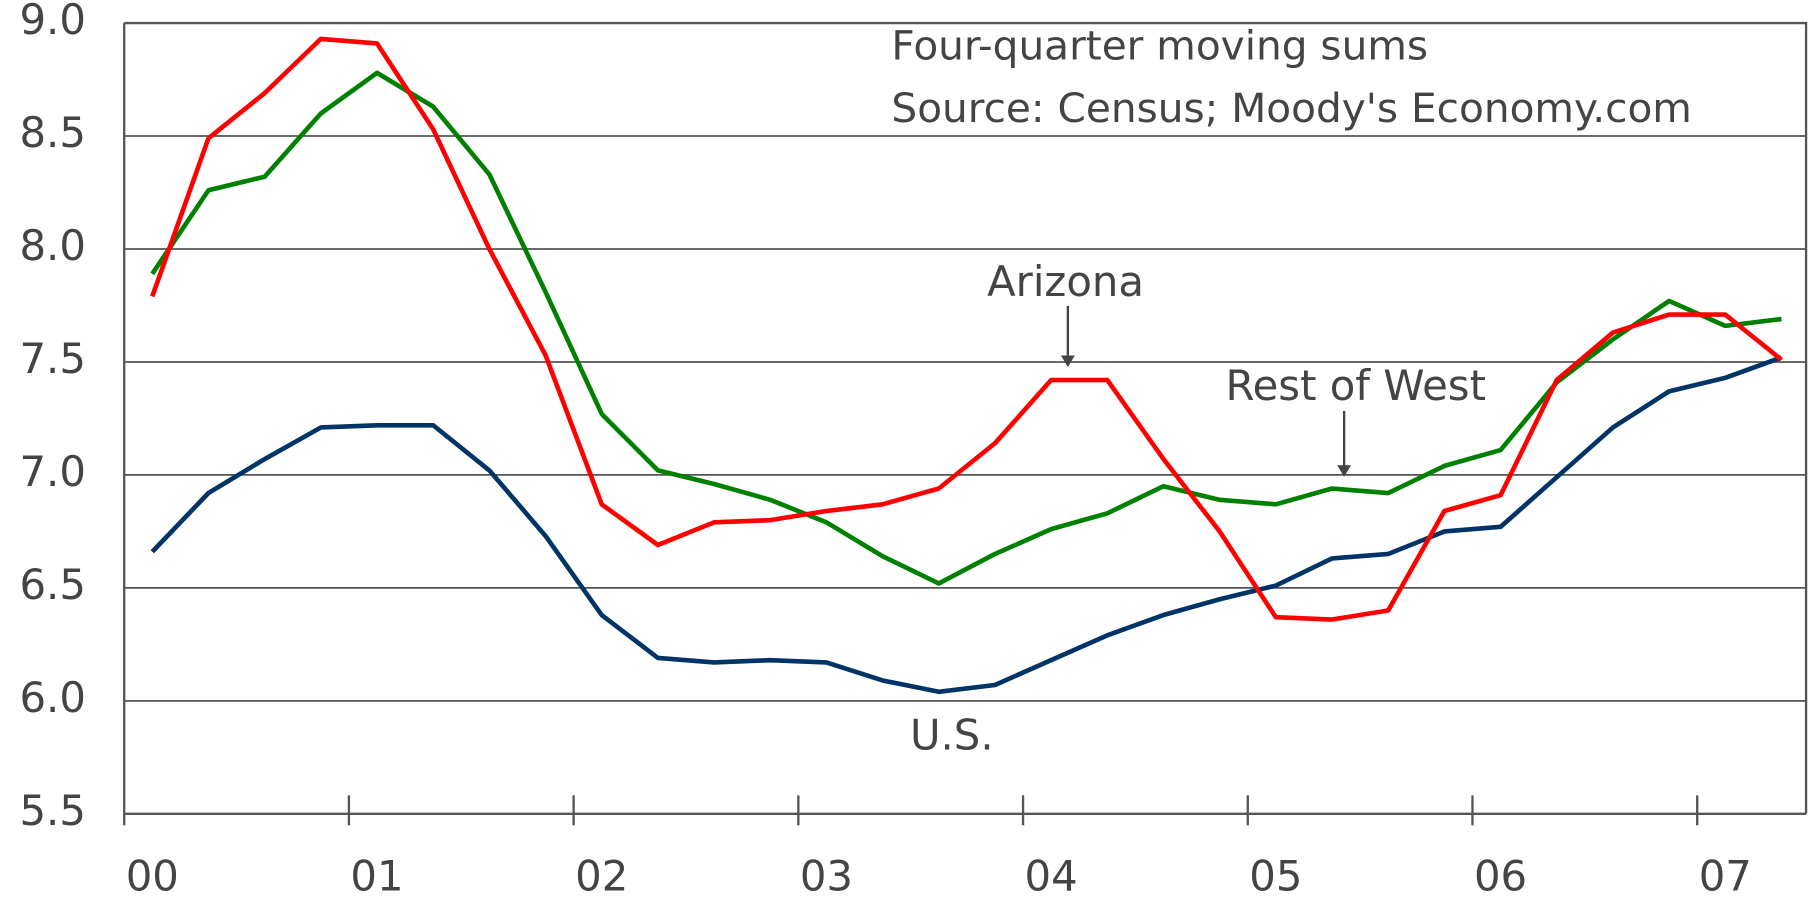 Image resolution: width=1820 pixels, height=905 pixels. What do you see at coordinates (1051, 876) in the screenshot?
I see `x-tick-label: 04` at bounding box center [1051, 876].